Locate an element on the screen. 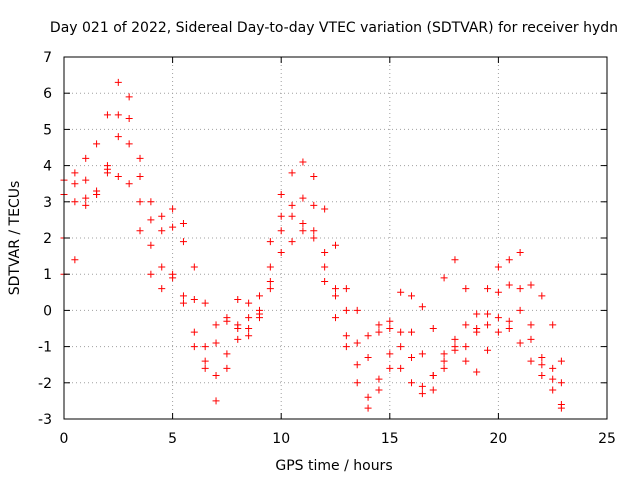 The width and height of the screenshot is (640, 480). y-tick-labels: -3 -2 -1 0 1 2 3 4 5 6 7 is located at coordinates (45, 239).